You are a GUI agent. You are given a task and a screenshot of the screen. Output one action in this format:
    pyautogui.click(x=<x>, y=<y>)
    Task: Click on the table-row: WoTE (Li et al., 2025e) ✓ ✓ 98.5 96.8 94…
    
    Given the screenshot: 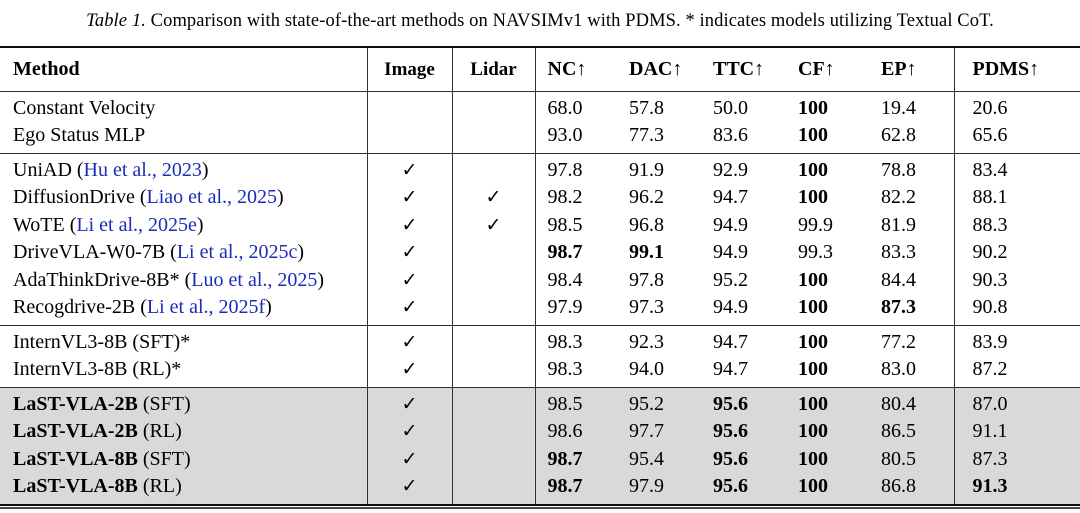 What is the action you would take?
    pyautogui.click(x=540, y=225)
    